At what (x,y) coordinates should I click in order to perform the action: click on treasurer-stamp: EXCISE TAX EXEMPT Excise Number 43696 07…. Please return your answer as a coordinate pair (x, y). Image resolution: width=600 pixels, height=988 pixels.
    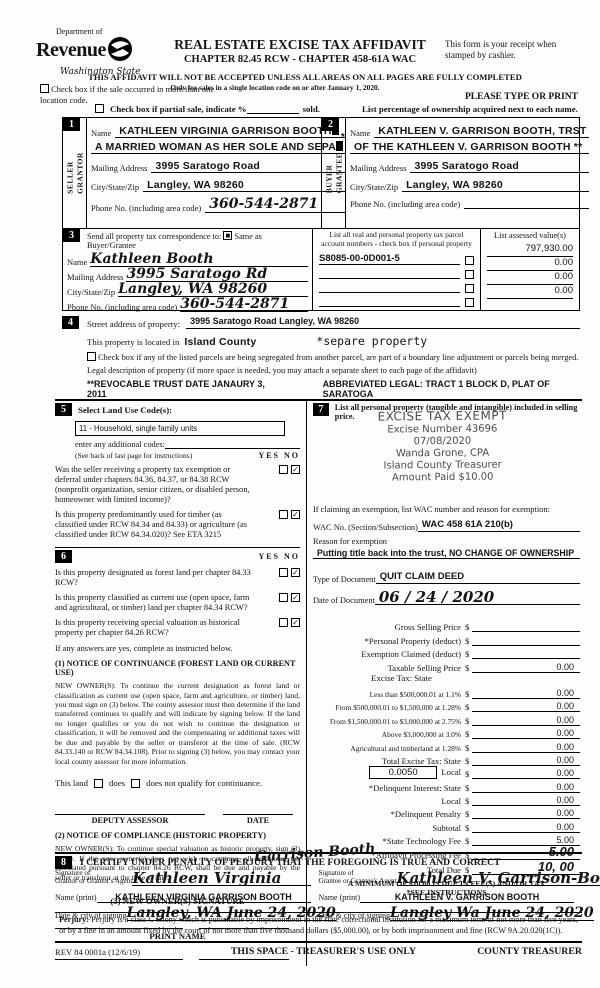
    Looking at the image, I should click on (443, 446).